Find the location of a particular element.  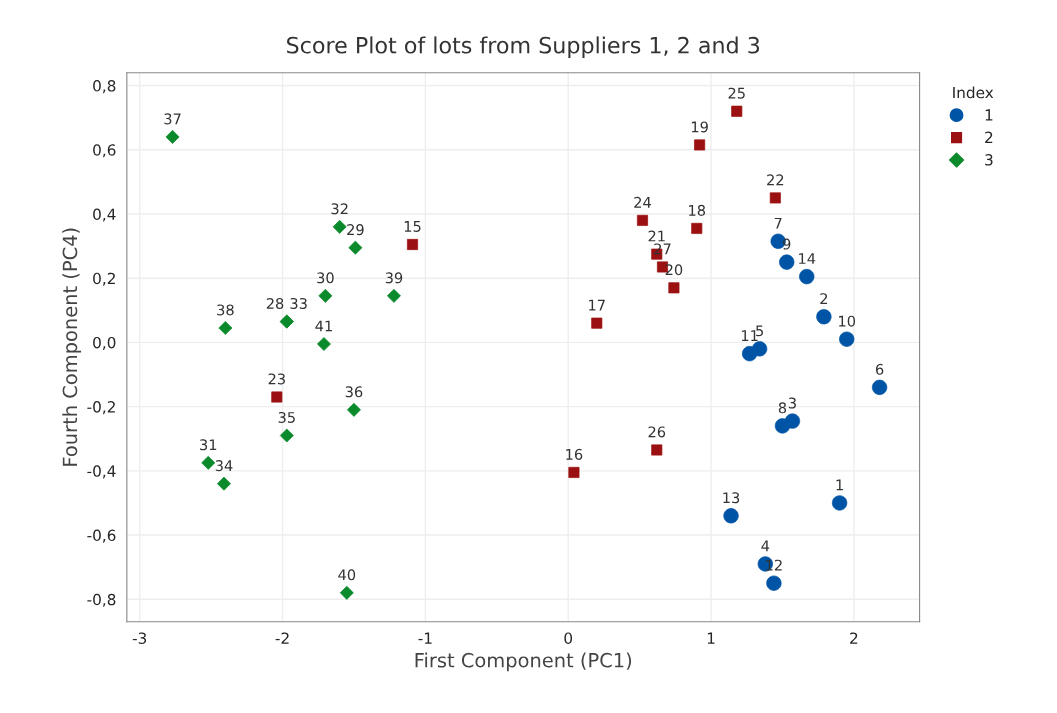

y-tick-label: 0,6 is located at coordinates (104, 151).